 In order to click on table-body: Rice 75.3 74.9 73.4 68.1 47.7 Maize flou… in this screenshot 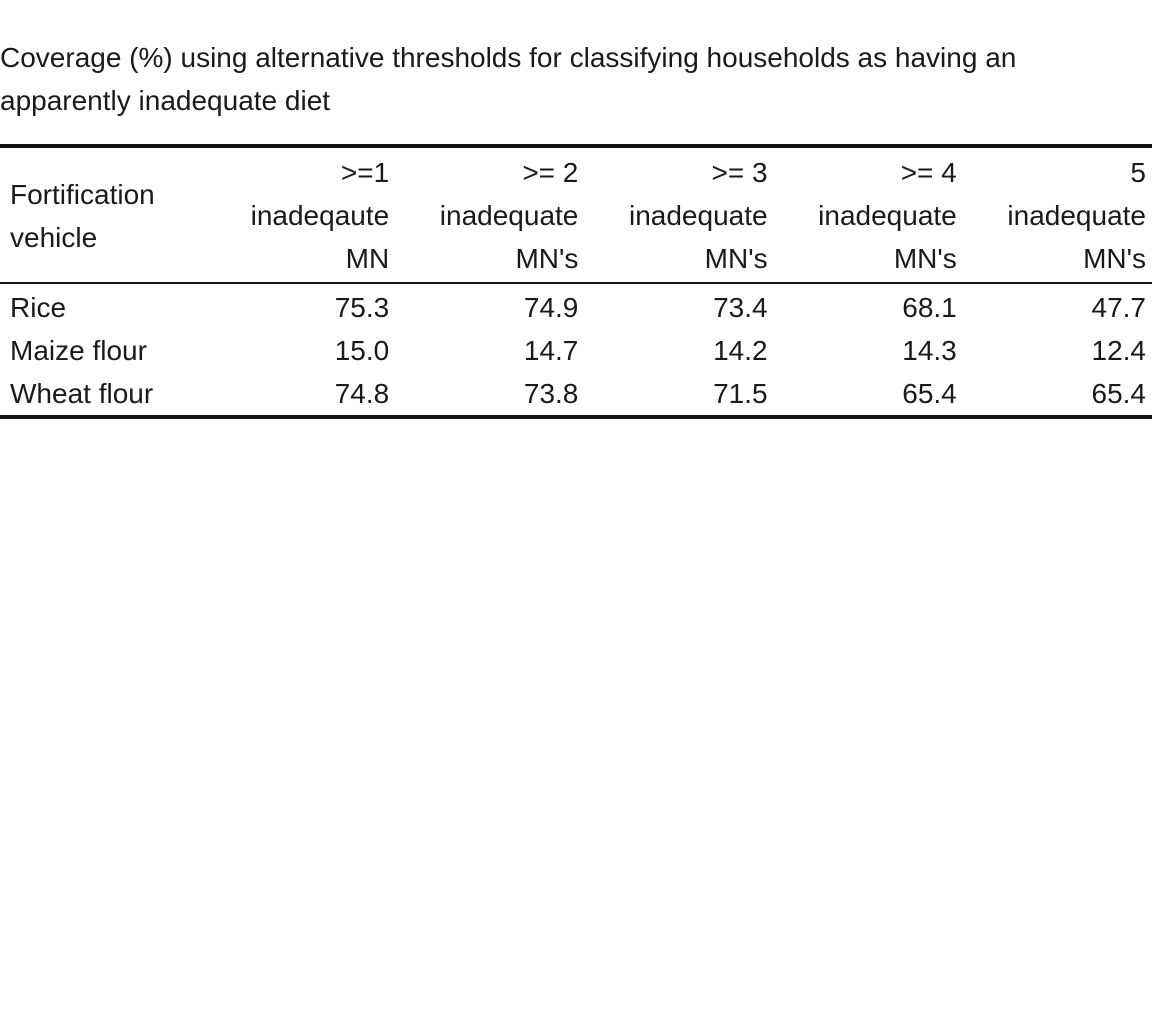, I will do `click(576, 350)`.